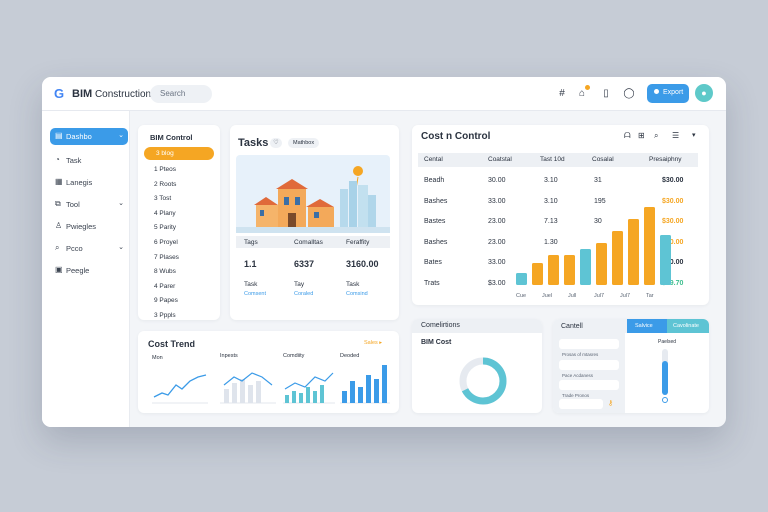 The width and height of the screenshot is (768, 512). What do you see at coordinates (304, 264) in the screenshot?
I see `task-value: 6337` at bounding box center [304, 264].